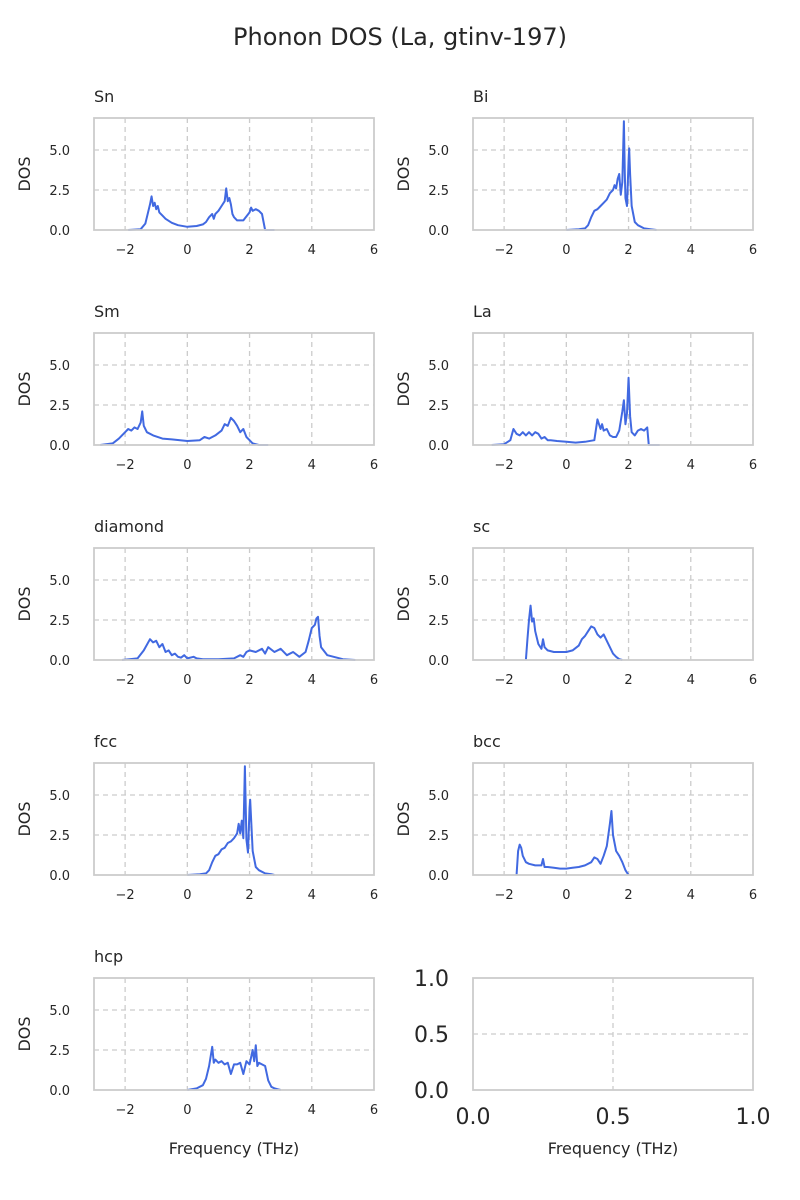  I want to click on y-tick-label: 1.0, so click(431, 979).